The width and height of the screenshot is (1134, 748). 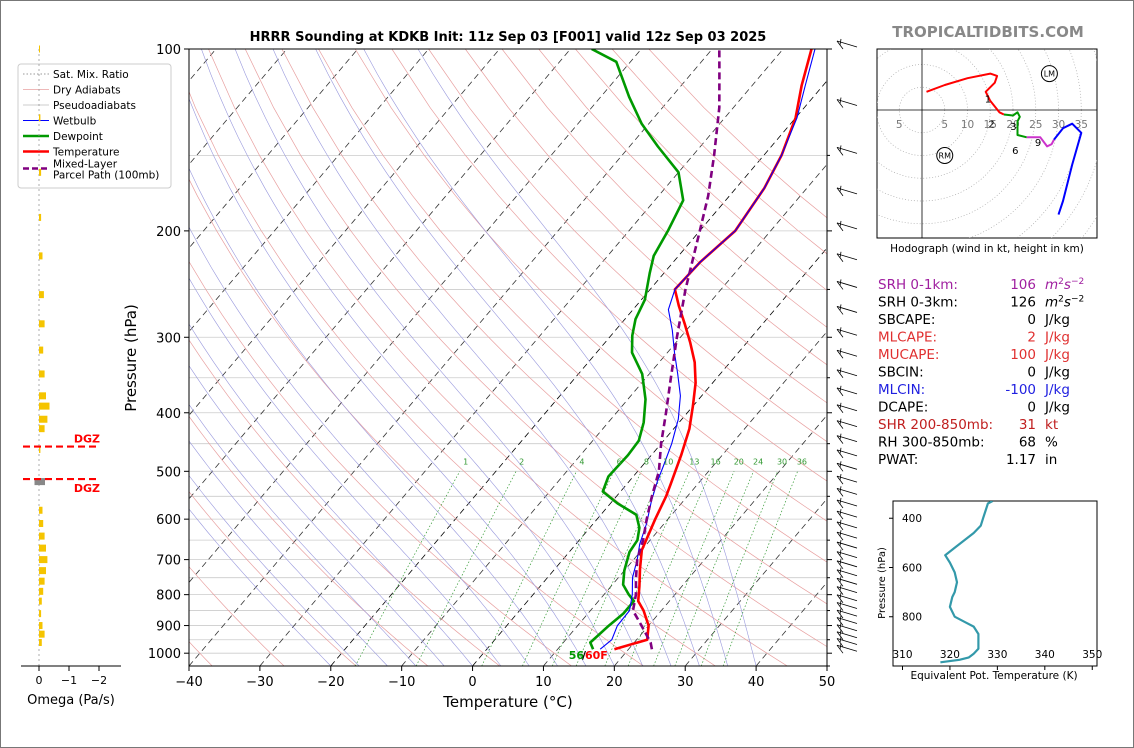 What do you see at coordinates (882, 583) in the screenshot?
I see `theta-e-y-label: Pressure (hPa)` at bounding box center [882, 583].